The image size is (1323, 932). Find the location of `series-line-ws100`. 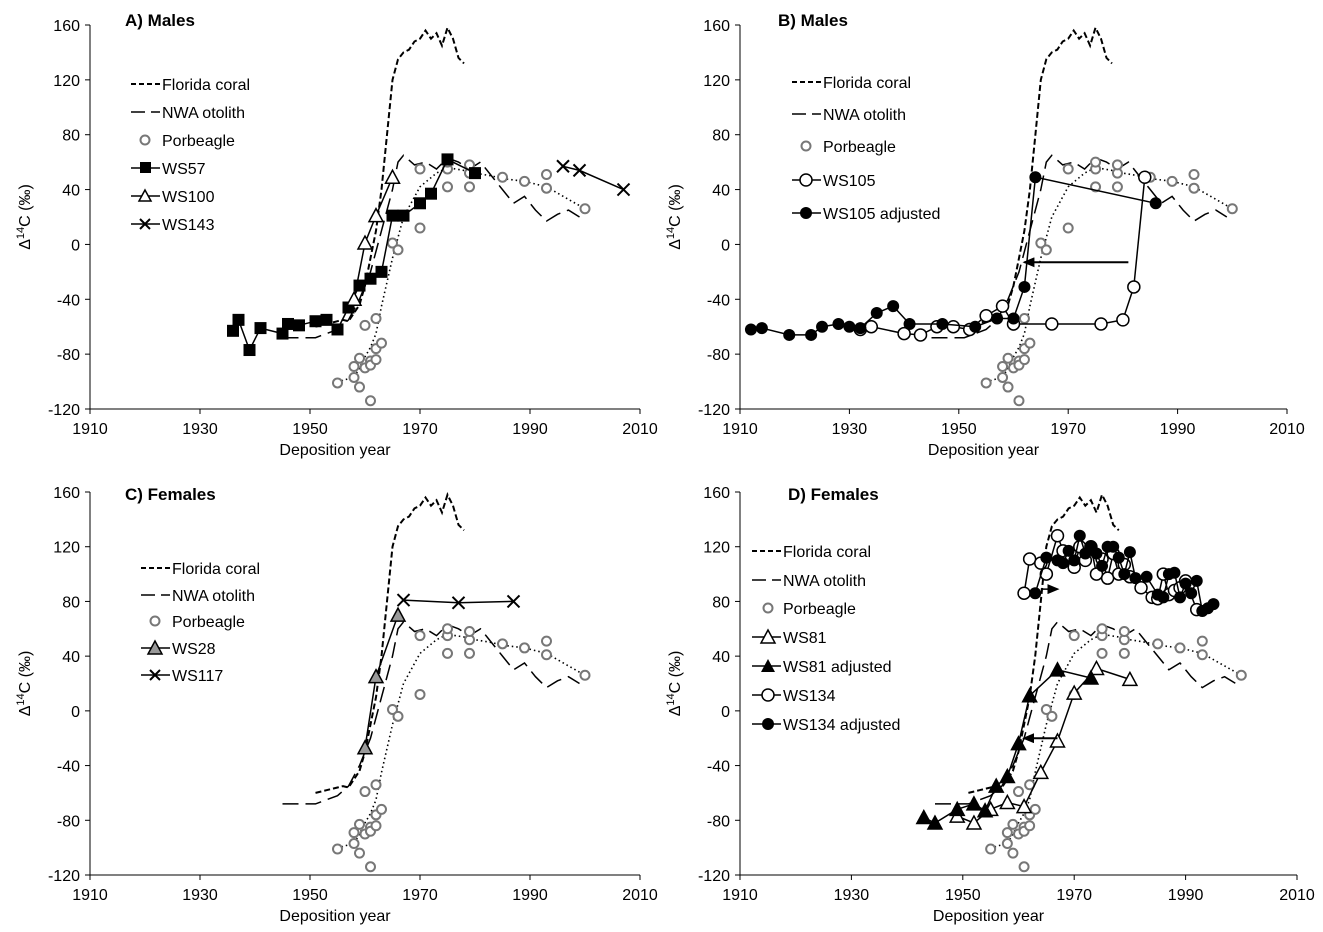

series-line-ws100 is located at coordinates (373, 238).